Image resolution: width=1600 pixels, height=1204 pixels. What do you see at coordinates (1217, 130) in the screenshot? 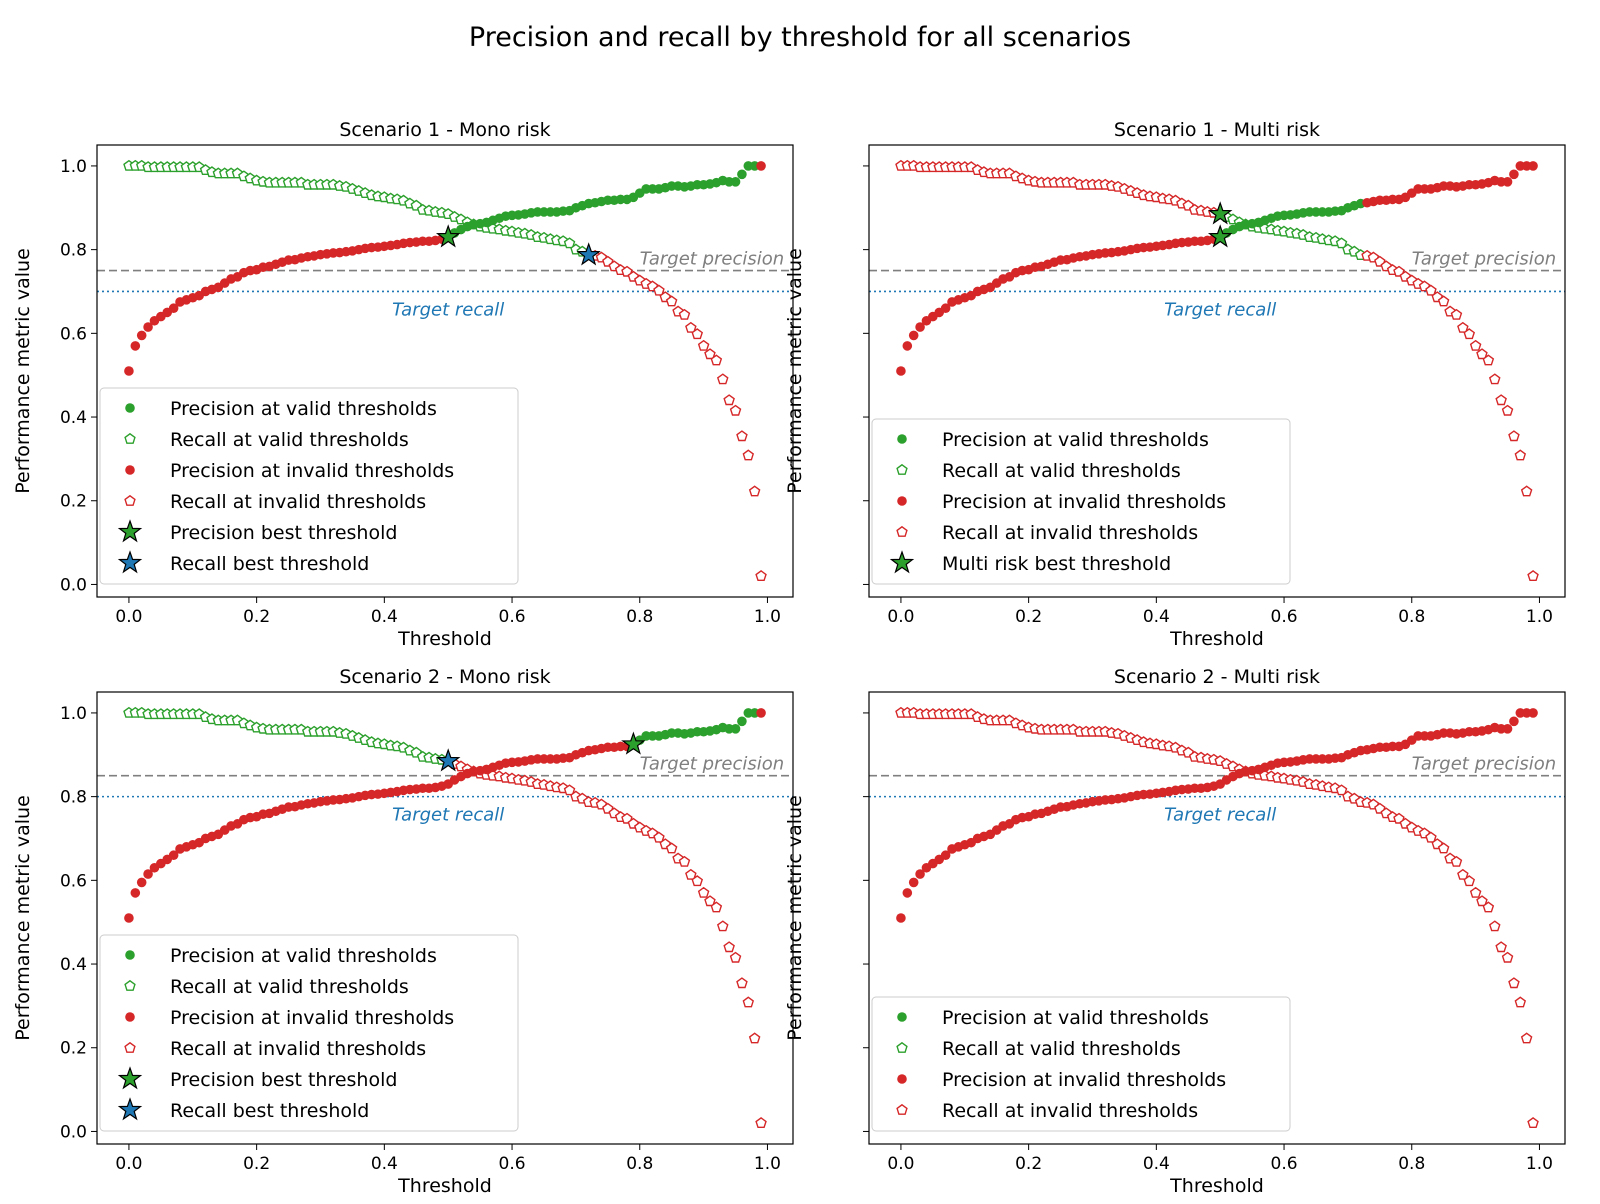
I see `subplot-title: Scenario 1 - Multi risk` at bounding box center [1217, 130].